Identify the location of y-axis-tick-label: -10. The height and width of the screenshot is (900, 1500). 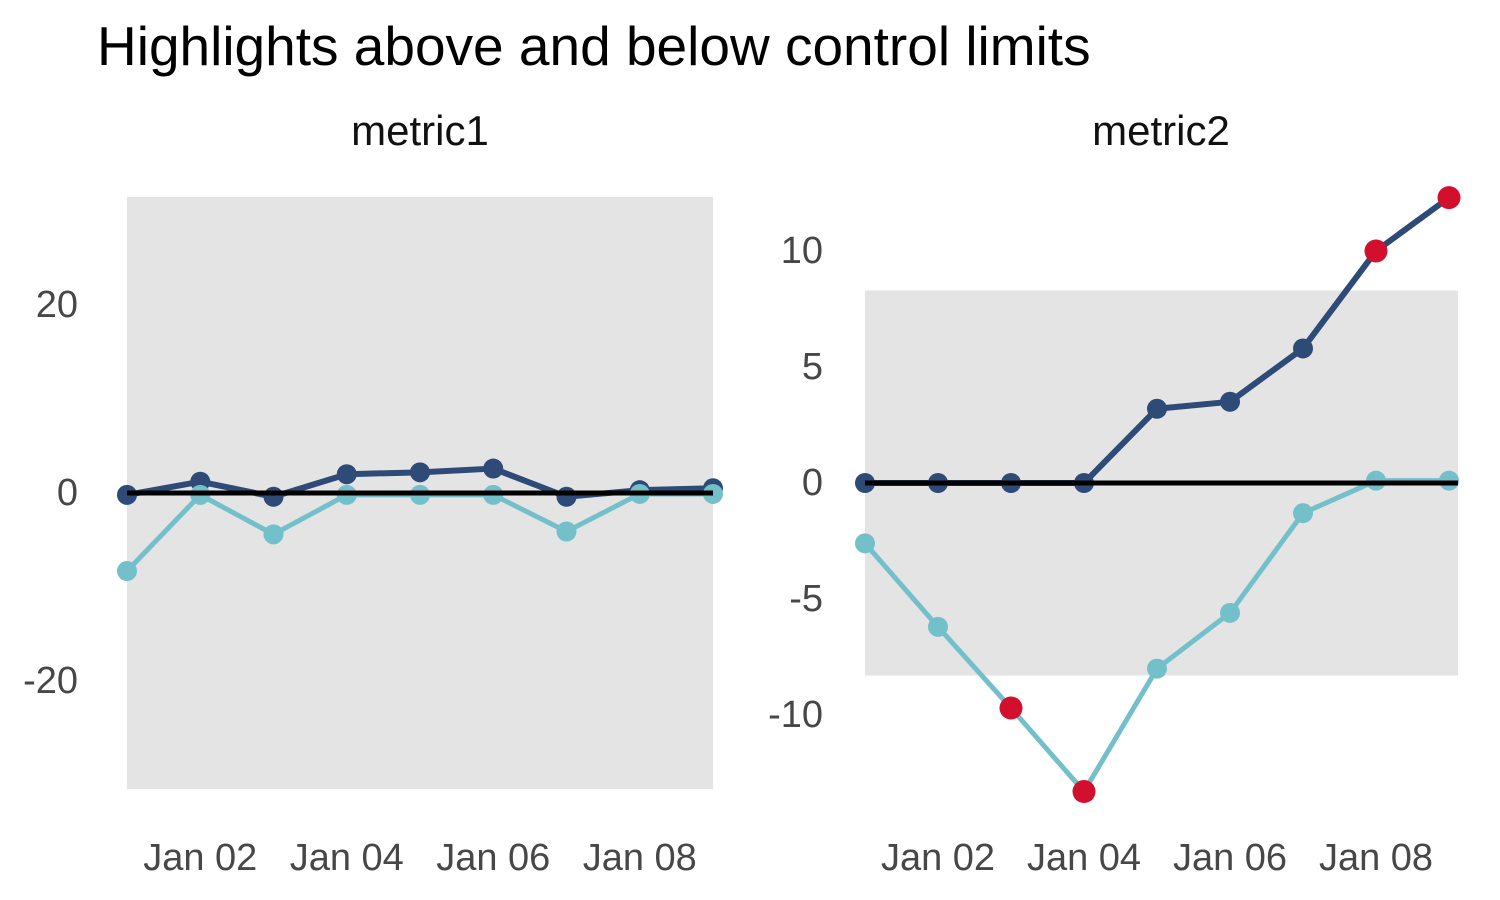
(795, 715).